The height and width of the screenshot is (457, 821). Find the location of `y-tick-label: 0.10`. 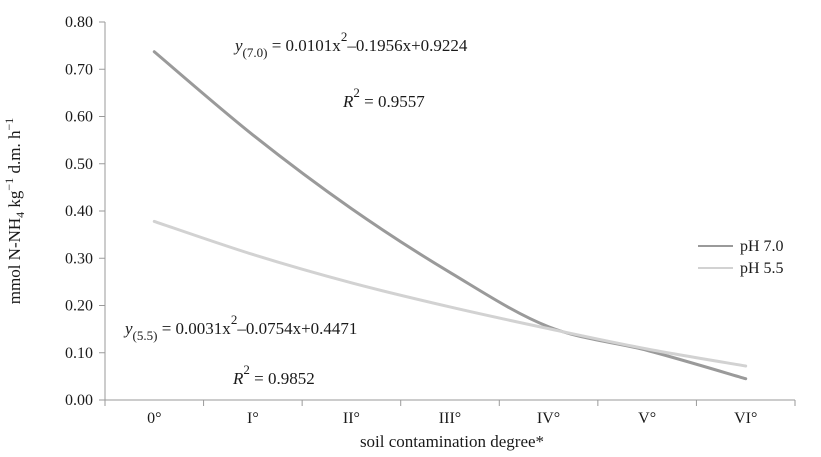

y-tick-label: 0.10 is located at coordinates (79, 353).